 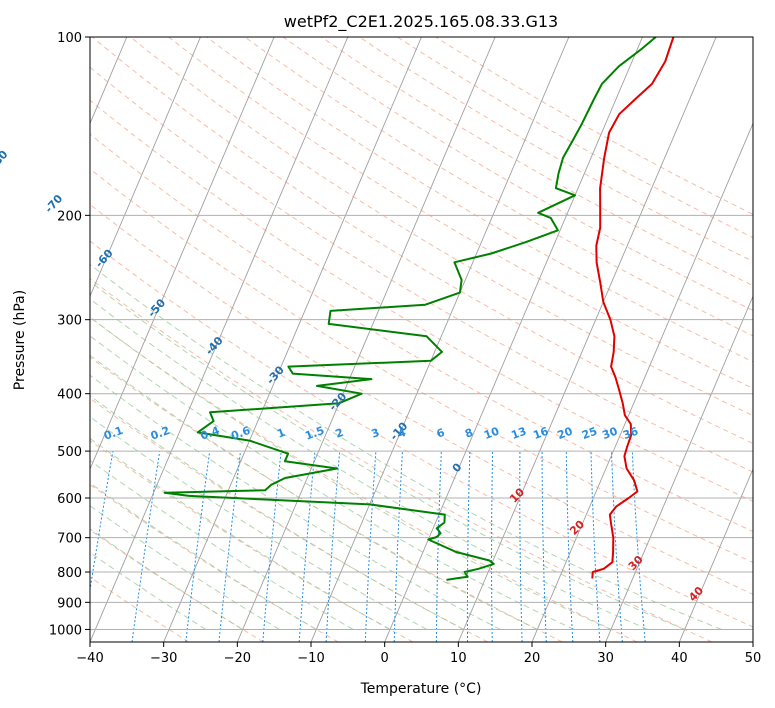 What do you see at coordinates (89, 658) in the screenshot?
I see `x-tick-label: −40` at bounding box center [89, 658].